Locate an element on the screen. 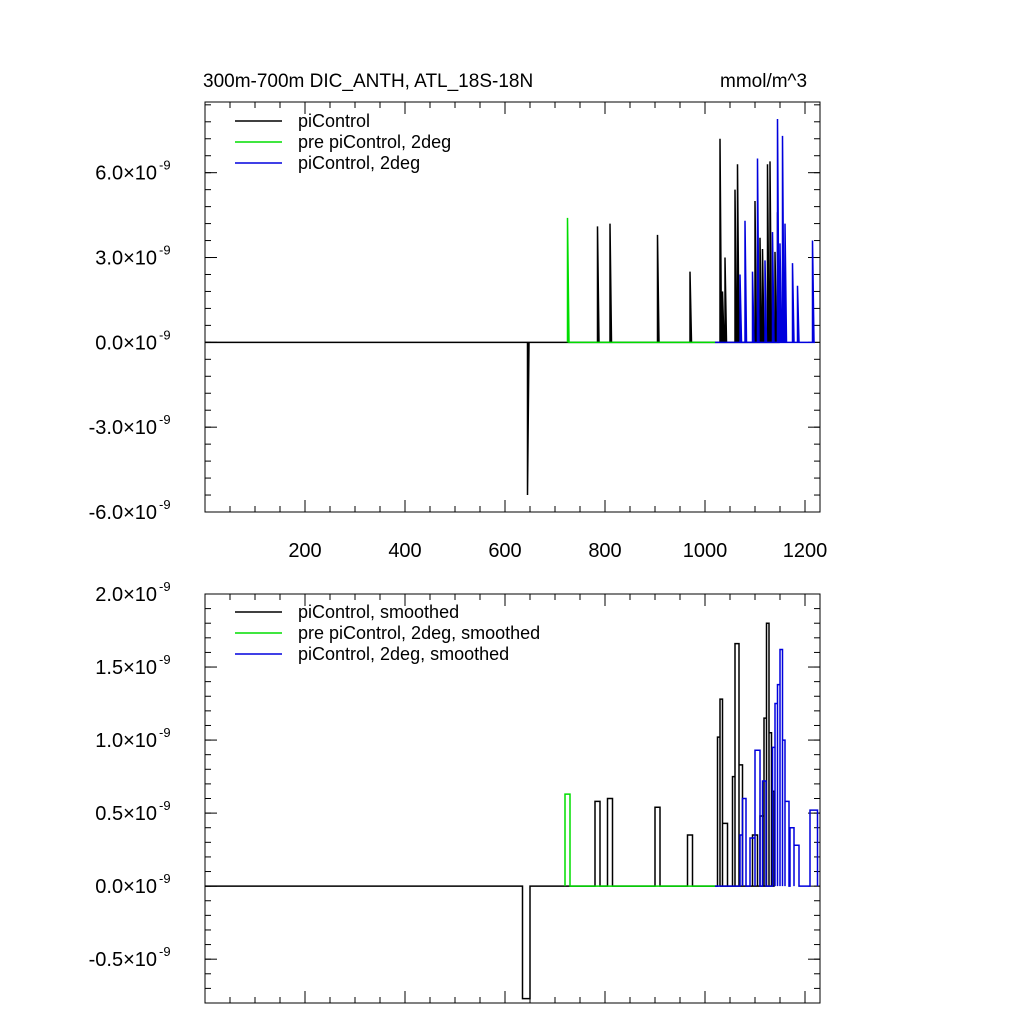  y-tick-label: 0.5×10 is located at coordinates (126, 814).